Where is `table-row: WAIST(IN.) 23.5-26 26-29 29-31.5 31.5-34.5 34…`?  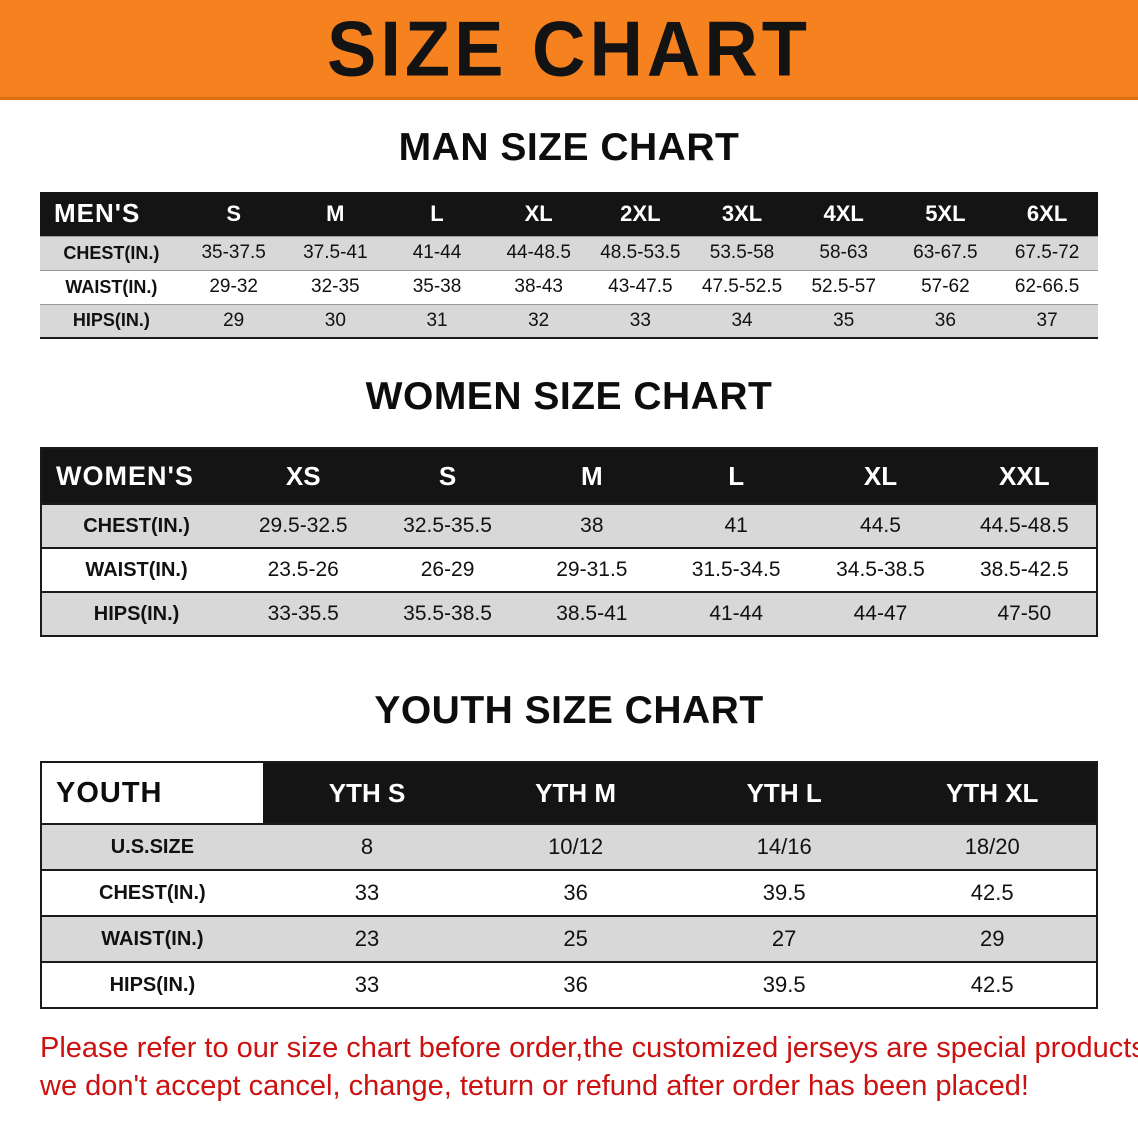 table-row: WAIST(IN.) 23.5-26 26-29 29-31.5 31.5-34.5 34… is located at coordinates (569, 569).